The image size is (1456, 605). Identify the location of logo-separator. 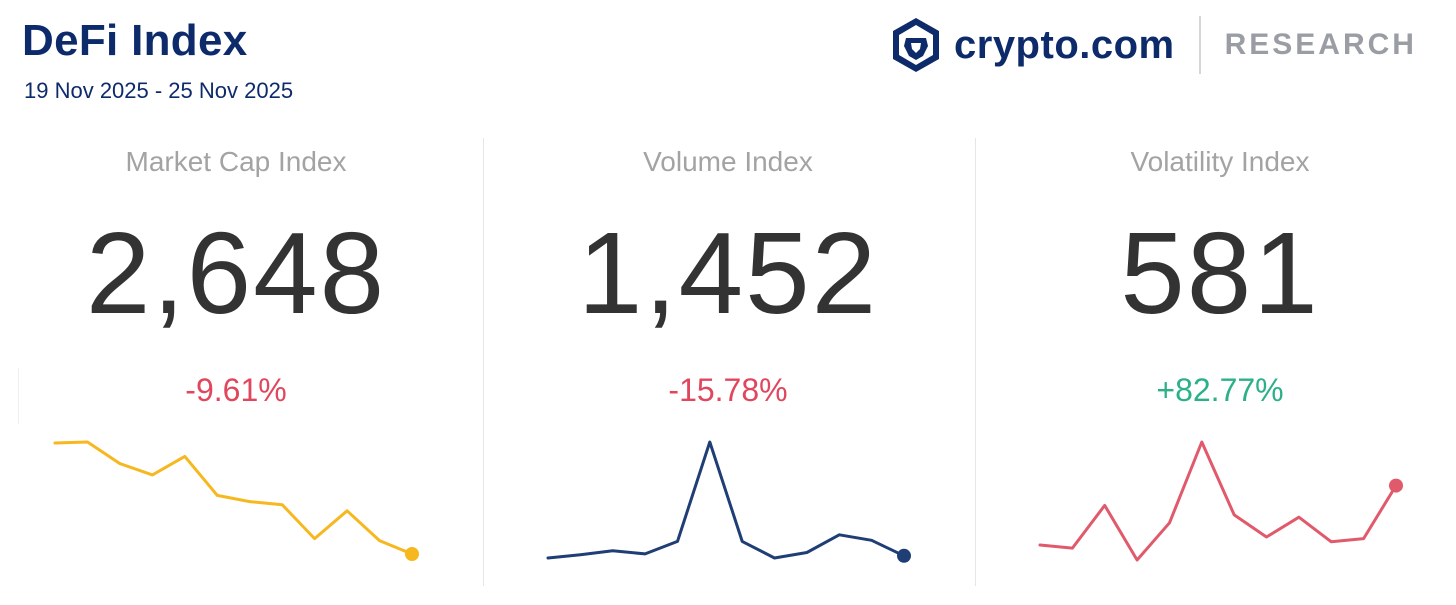
(1199, 45).